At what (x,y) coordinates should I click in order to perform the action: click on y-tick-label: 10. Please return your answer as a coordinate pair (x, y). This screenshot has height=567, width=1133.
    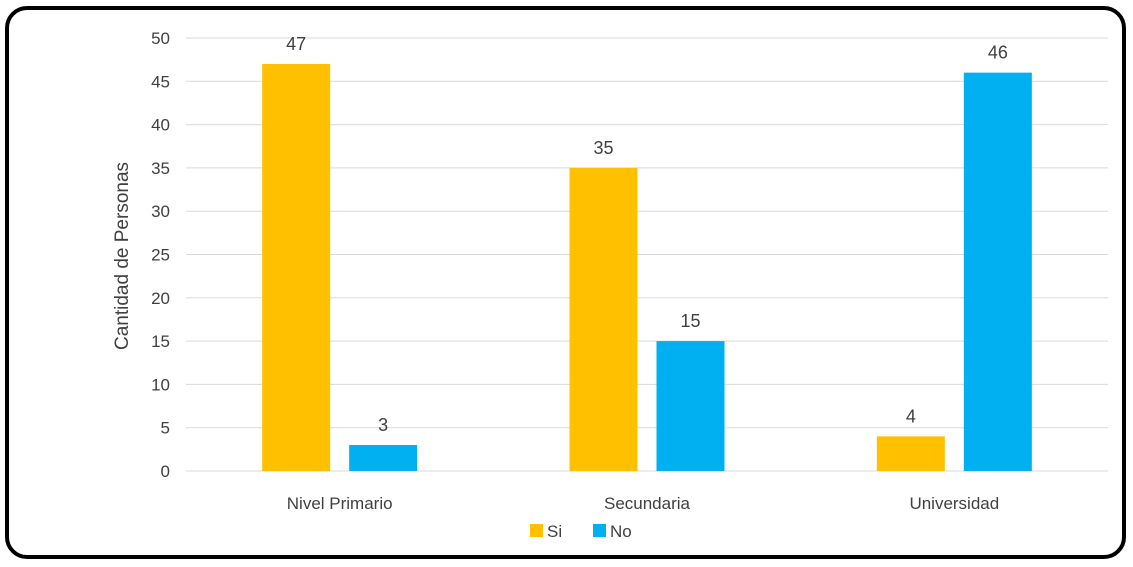
    Looking at the image, I should click on (160, 384).